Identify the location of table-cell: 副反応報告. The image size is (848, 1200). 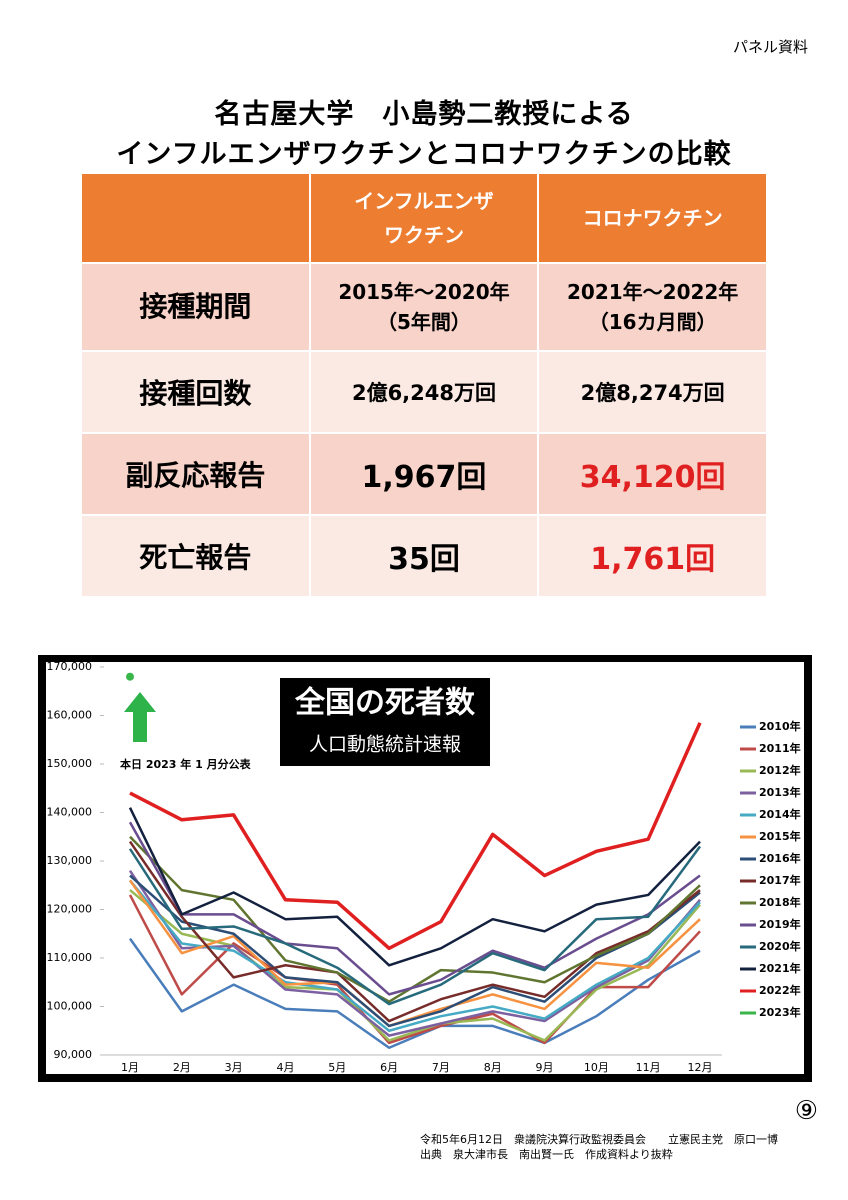
(195, 474).